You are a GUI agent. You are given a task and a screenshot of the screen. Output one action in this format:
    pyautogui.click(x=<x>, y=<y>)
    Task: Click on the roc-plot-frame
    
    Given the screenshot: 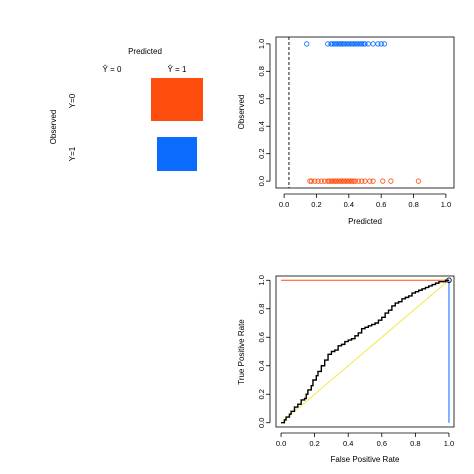 What is the action you would take?
    pyautogui.click(x=365, y=351)
    